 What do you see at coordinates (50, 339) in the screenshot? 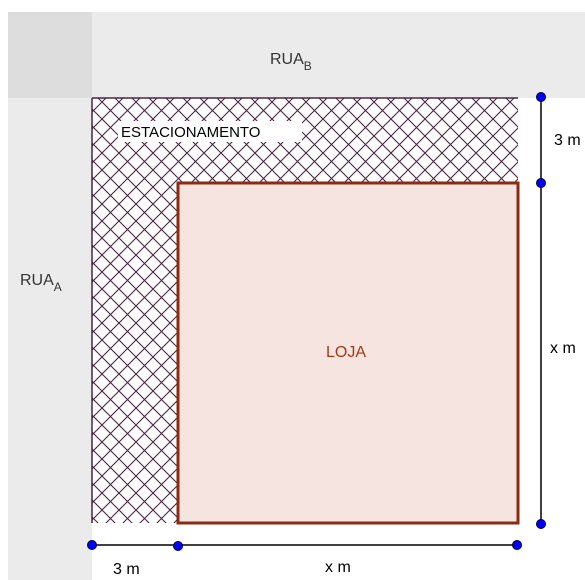
I see `street-a` at bounding box center [50, 339].